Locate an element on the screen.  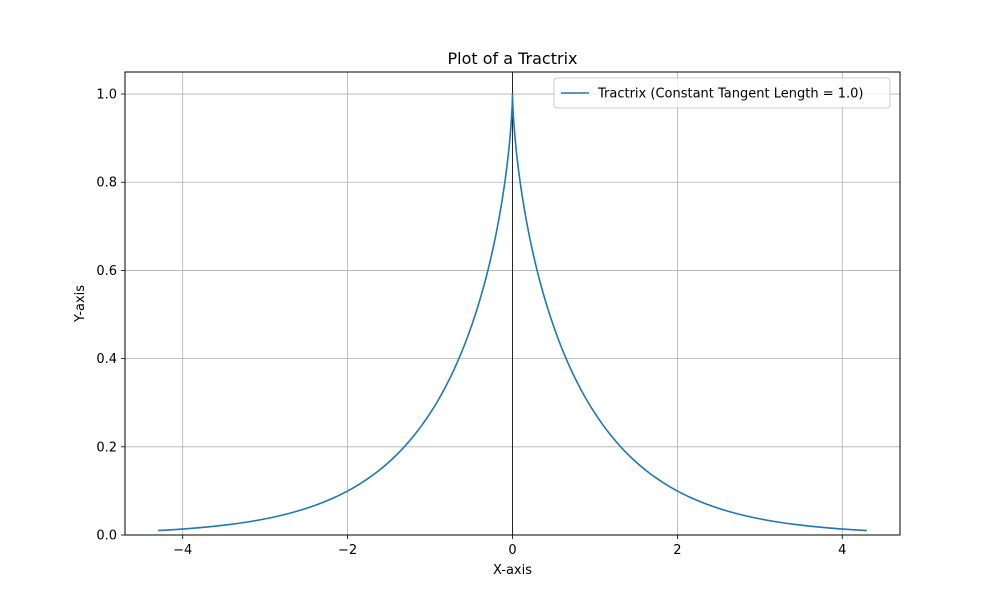
y-tick-label: 0.2 is located at coordinates (106, 447).